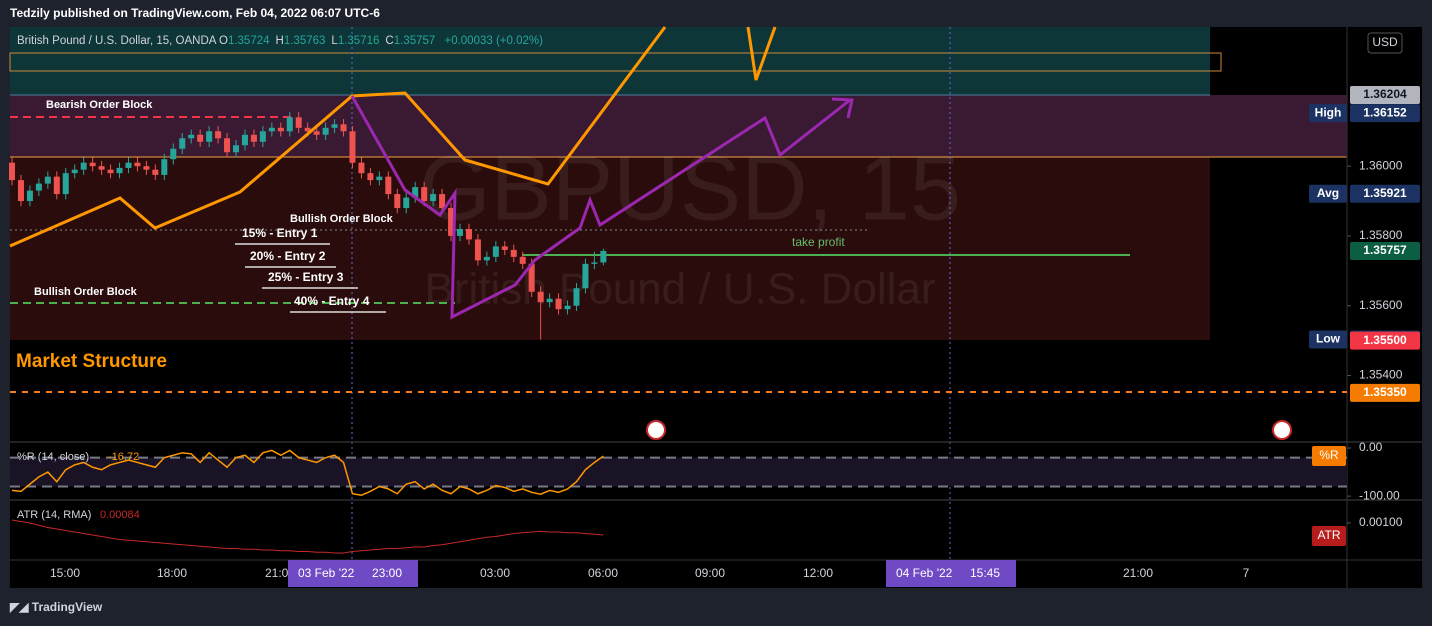 This screenshot has height=626, width=1432. I want to click on purple-zigzag, so click(600, 207).